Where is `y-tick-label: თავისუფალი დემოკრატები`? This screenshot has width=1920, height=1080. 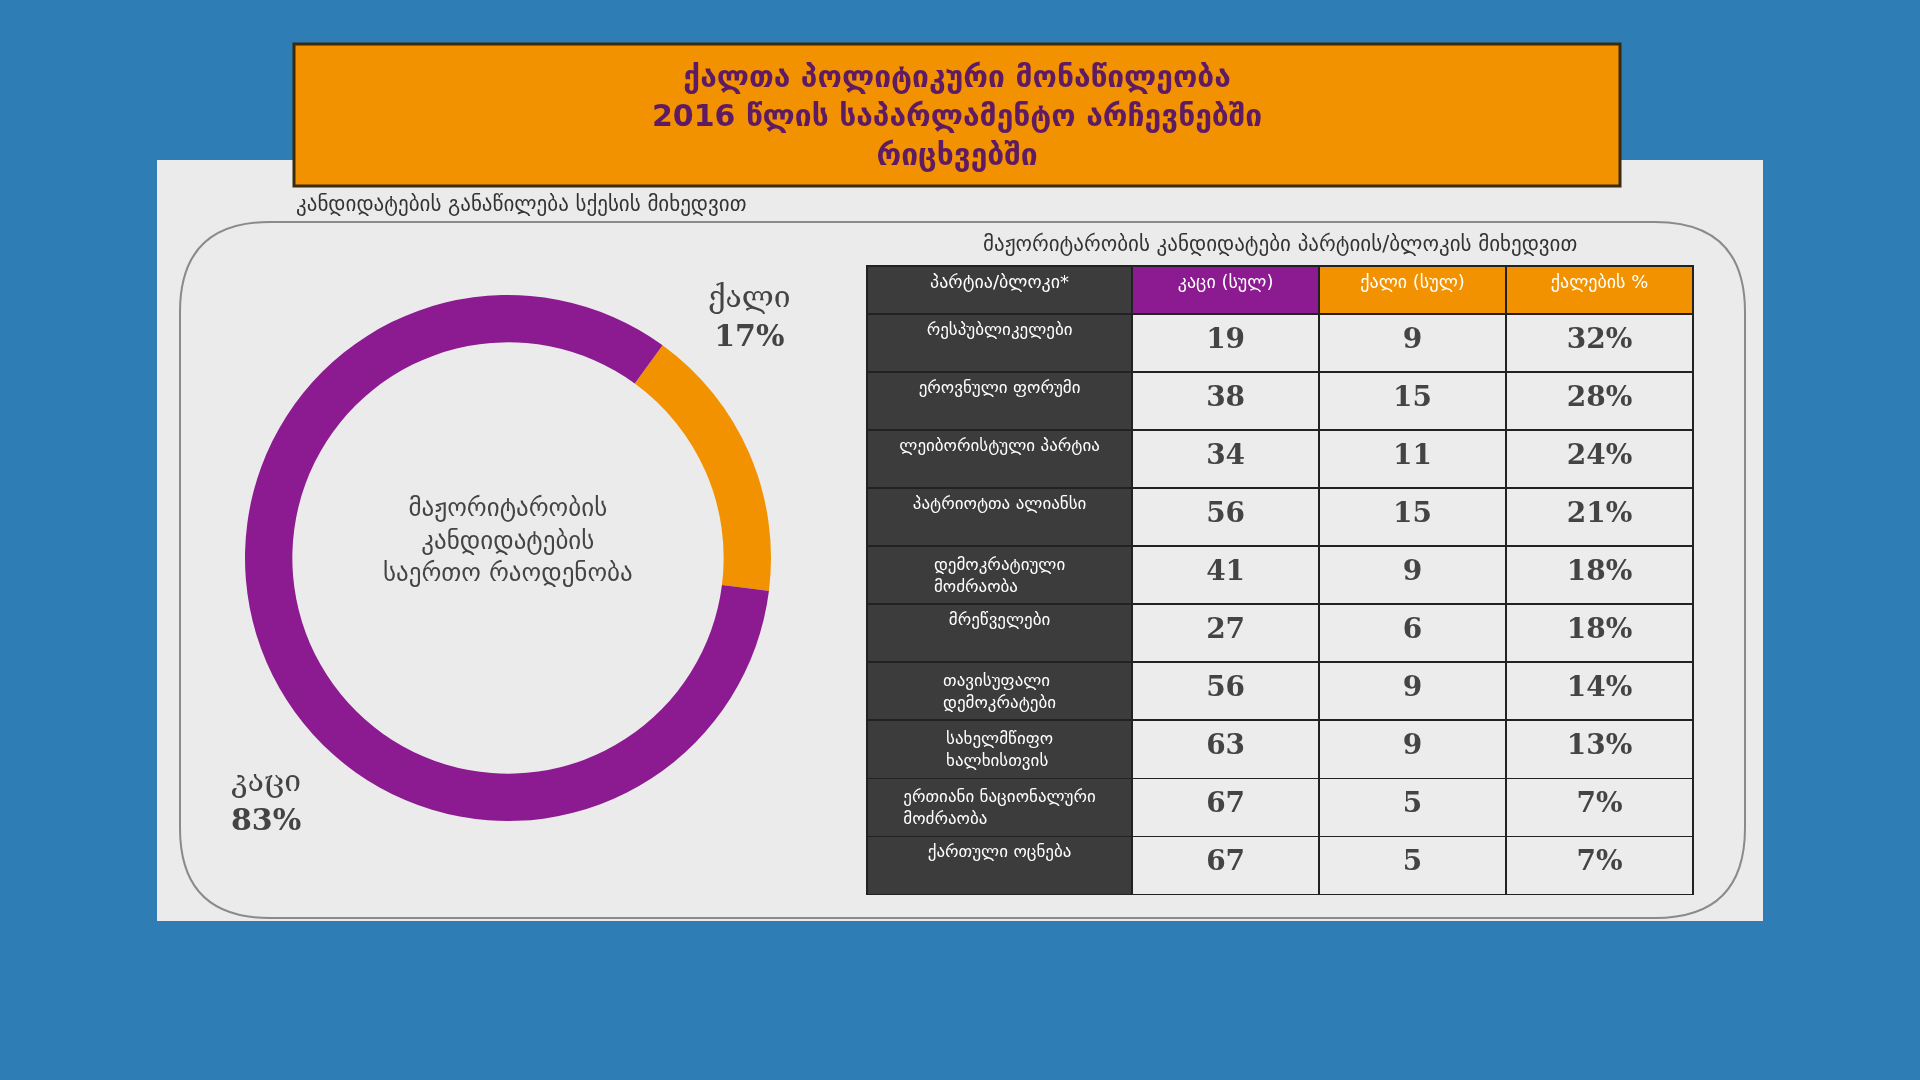
y-tick-label: თავისუფალი დემოკრატები is located at coordinates (1000, 691).